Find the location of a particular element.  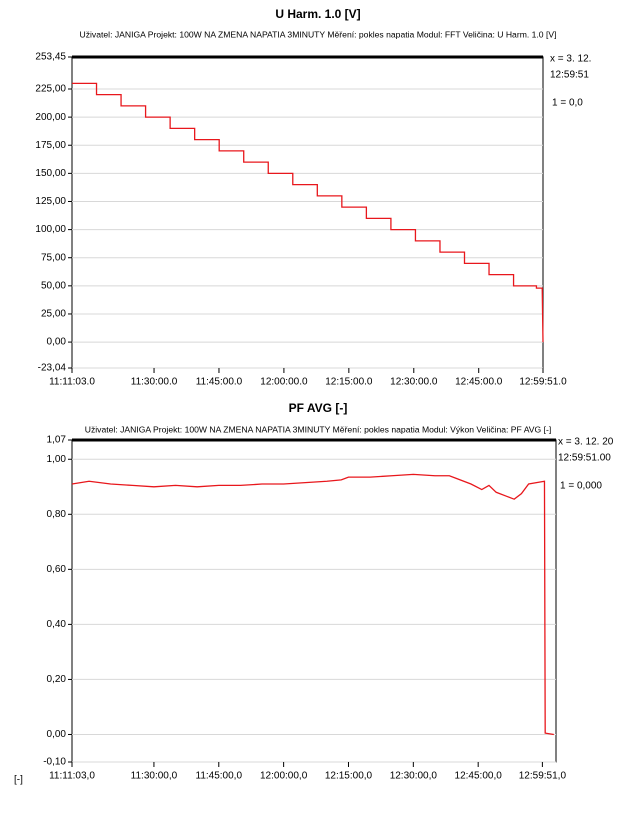

x-tick-label: 12:45:00,0 is located at coordinates (479, 776).